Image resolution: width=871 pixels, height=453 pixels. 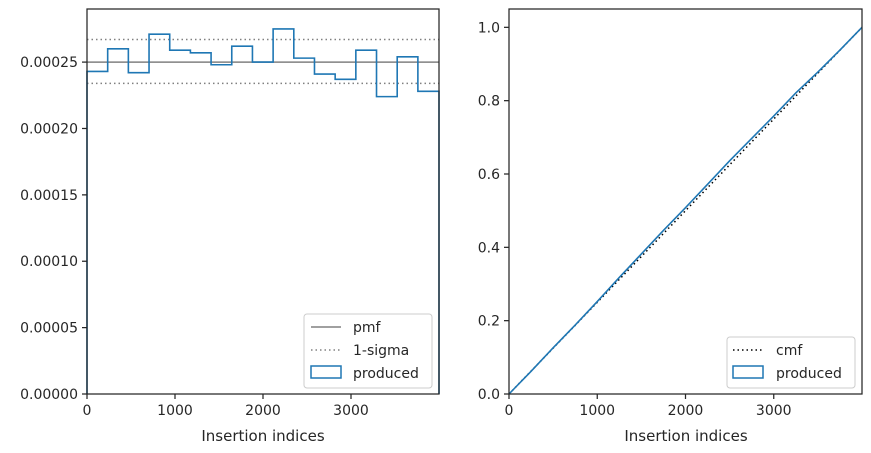 I want to click on y-tick-label: 0.00000, so click(x=49, y=395).